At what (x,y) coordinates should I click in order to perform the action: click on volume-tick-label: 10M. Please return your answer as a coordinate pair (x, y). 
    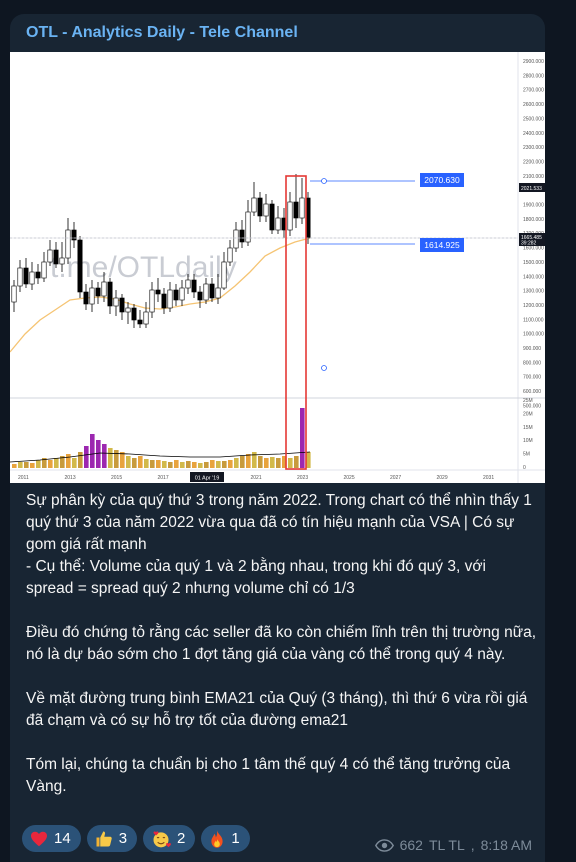
    Looking at the image, I should click on (528, 441).